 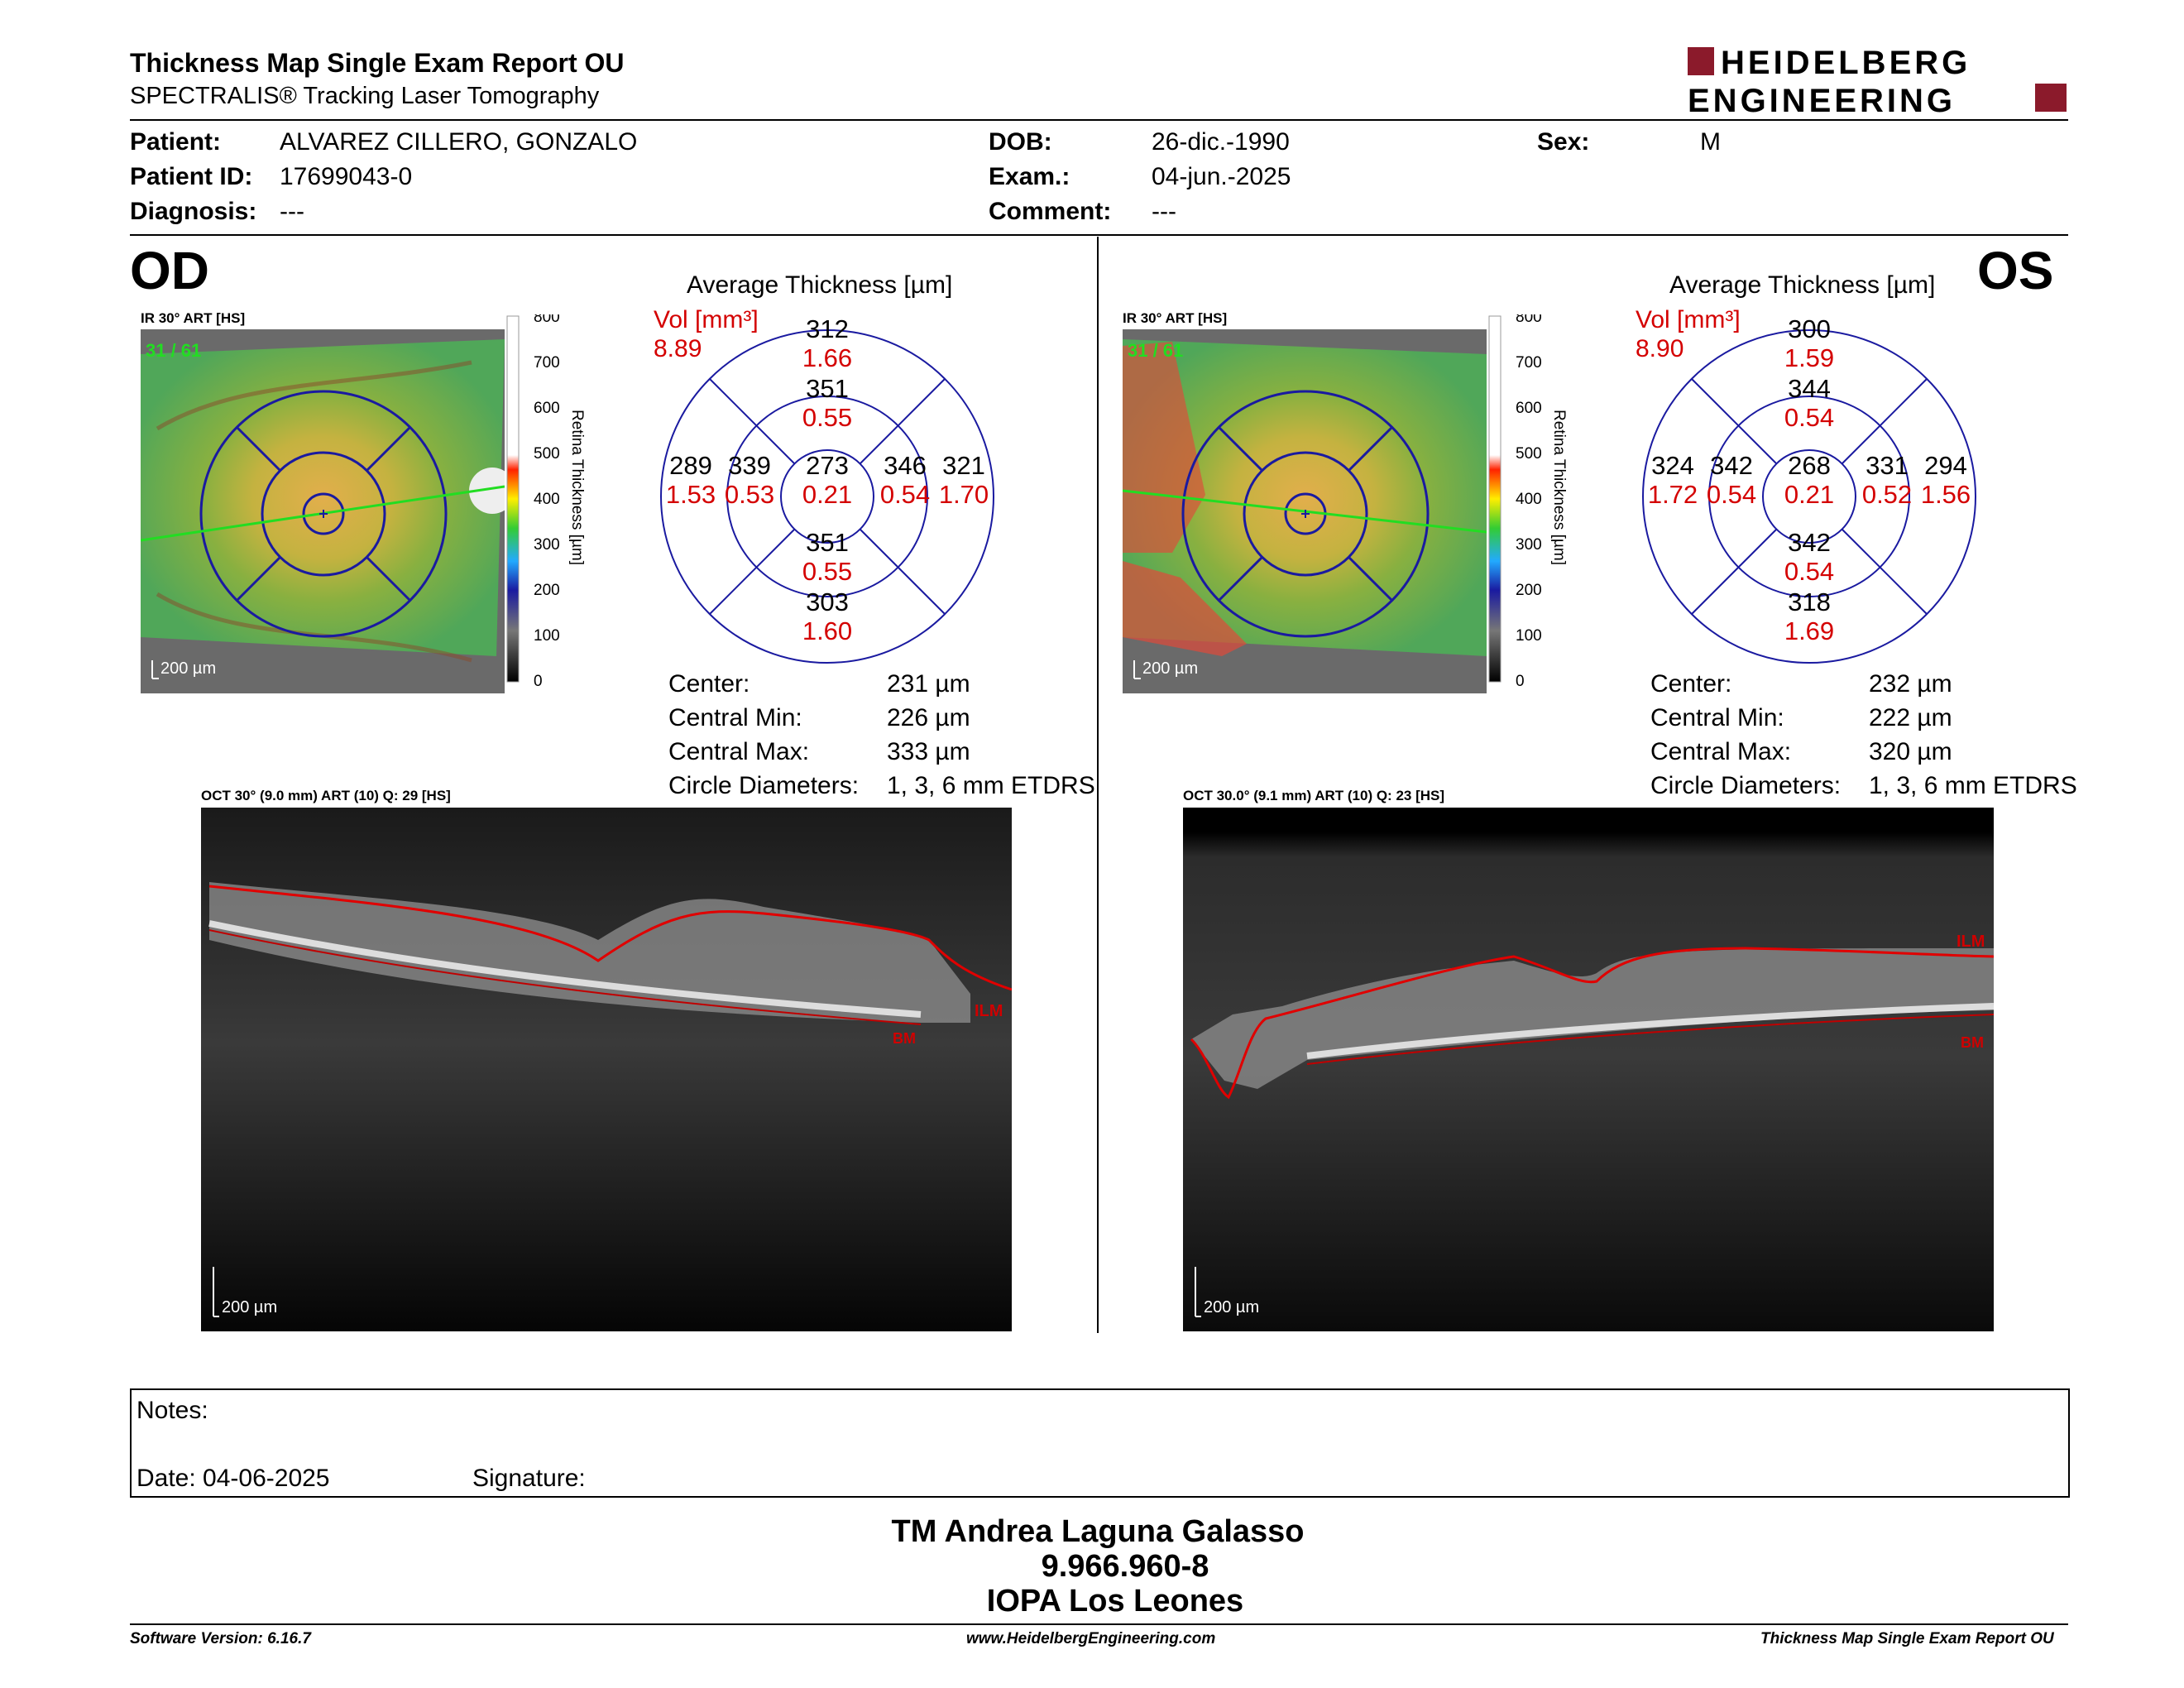 What do you see at coordinates (1809, 417) in the screenshot?
I see `os-inner-superior-vol: 0.54` at bounding box center [1809, 417].